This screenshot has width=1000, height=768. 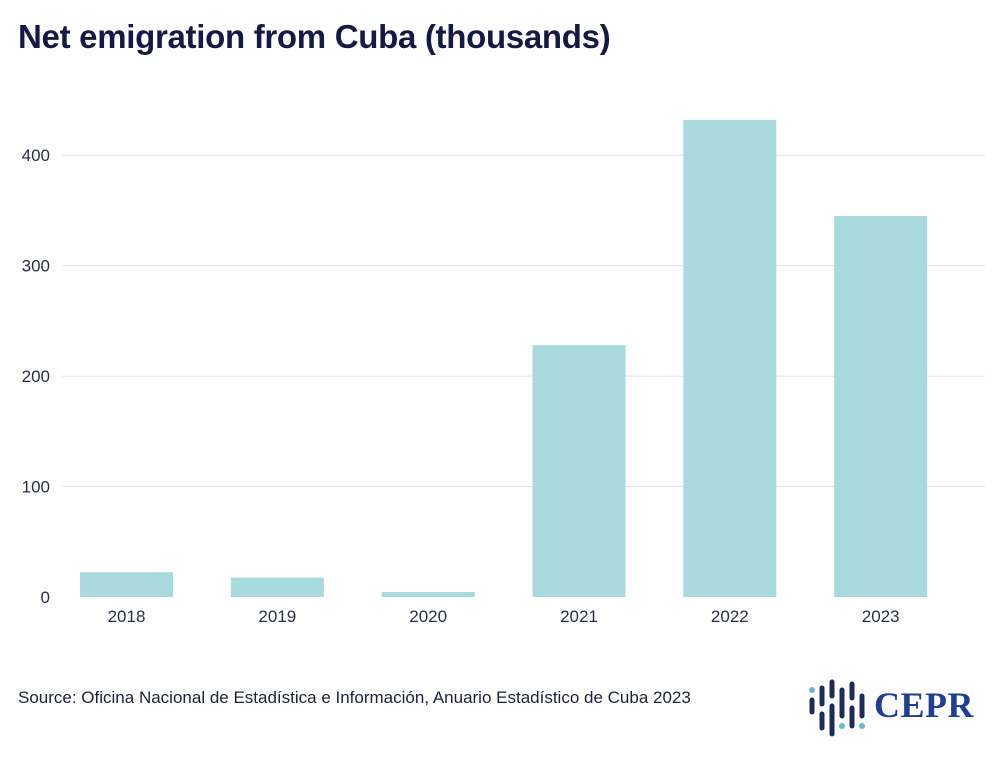 What do you see at coordinates (36, 155) in the screenshot?
I see `y-tick-label: 400` at bounding box center [36, 155].